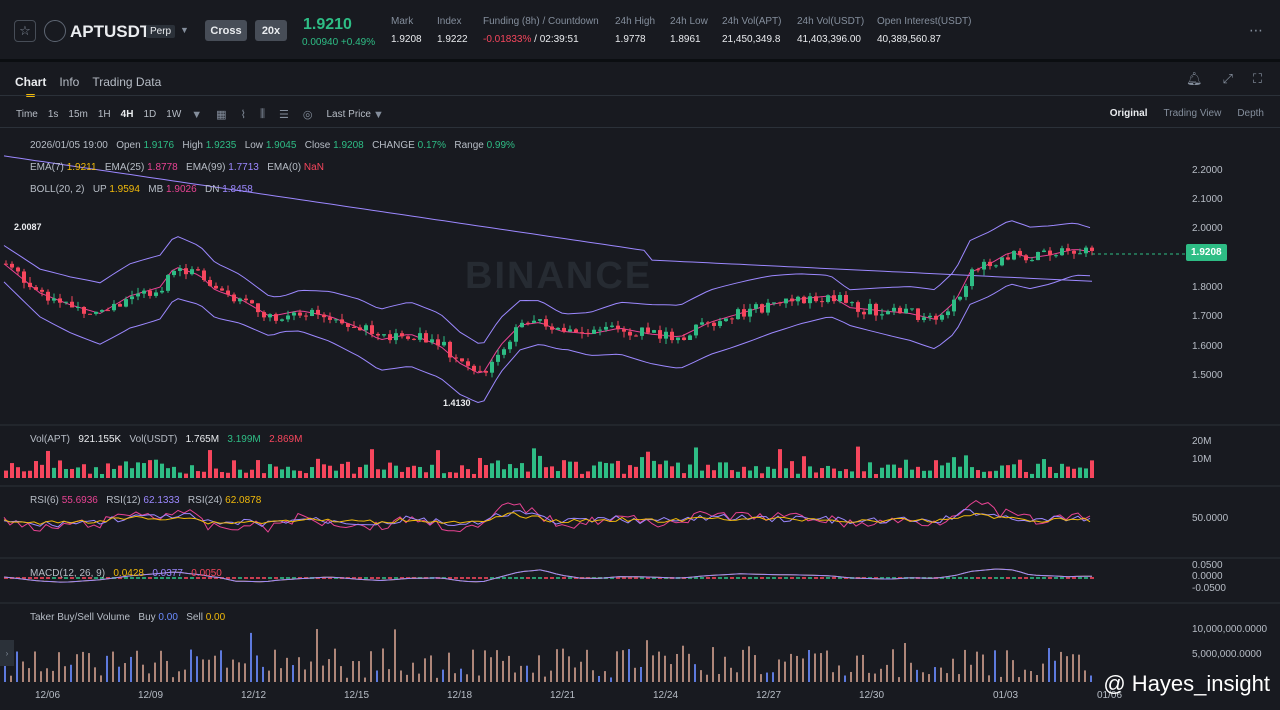 The image size is (1280, 710). I want to click on date-axis-label: 12/24, so click(666, 695).